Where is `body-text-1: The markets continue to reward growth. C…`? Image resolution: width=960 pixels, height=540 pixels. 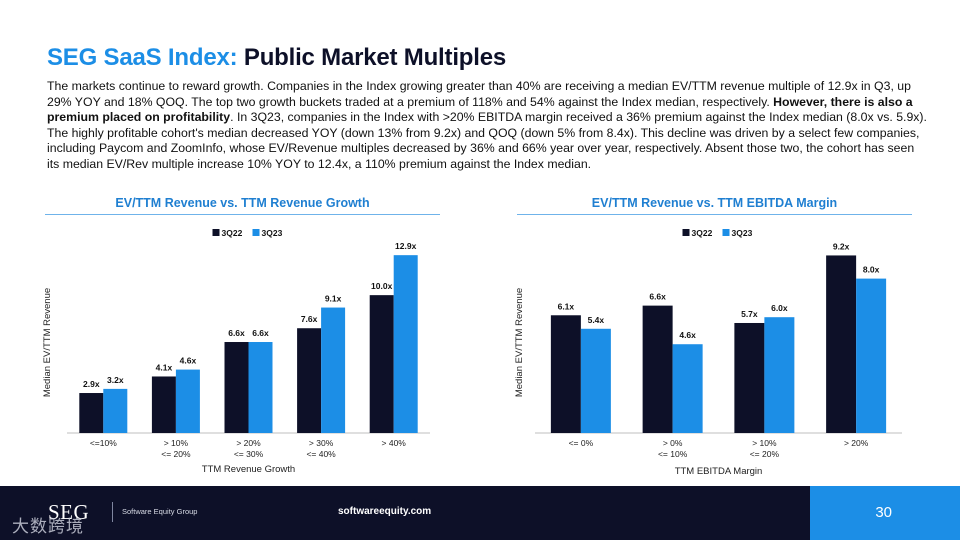 body-text-1: The markets continue to reward growth. C… is located at coordinates (479, 94).